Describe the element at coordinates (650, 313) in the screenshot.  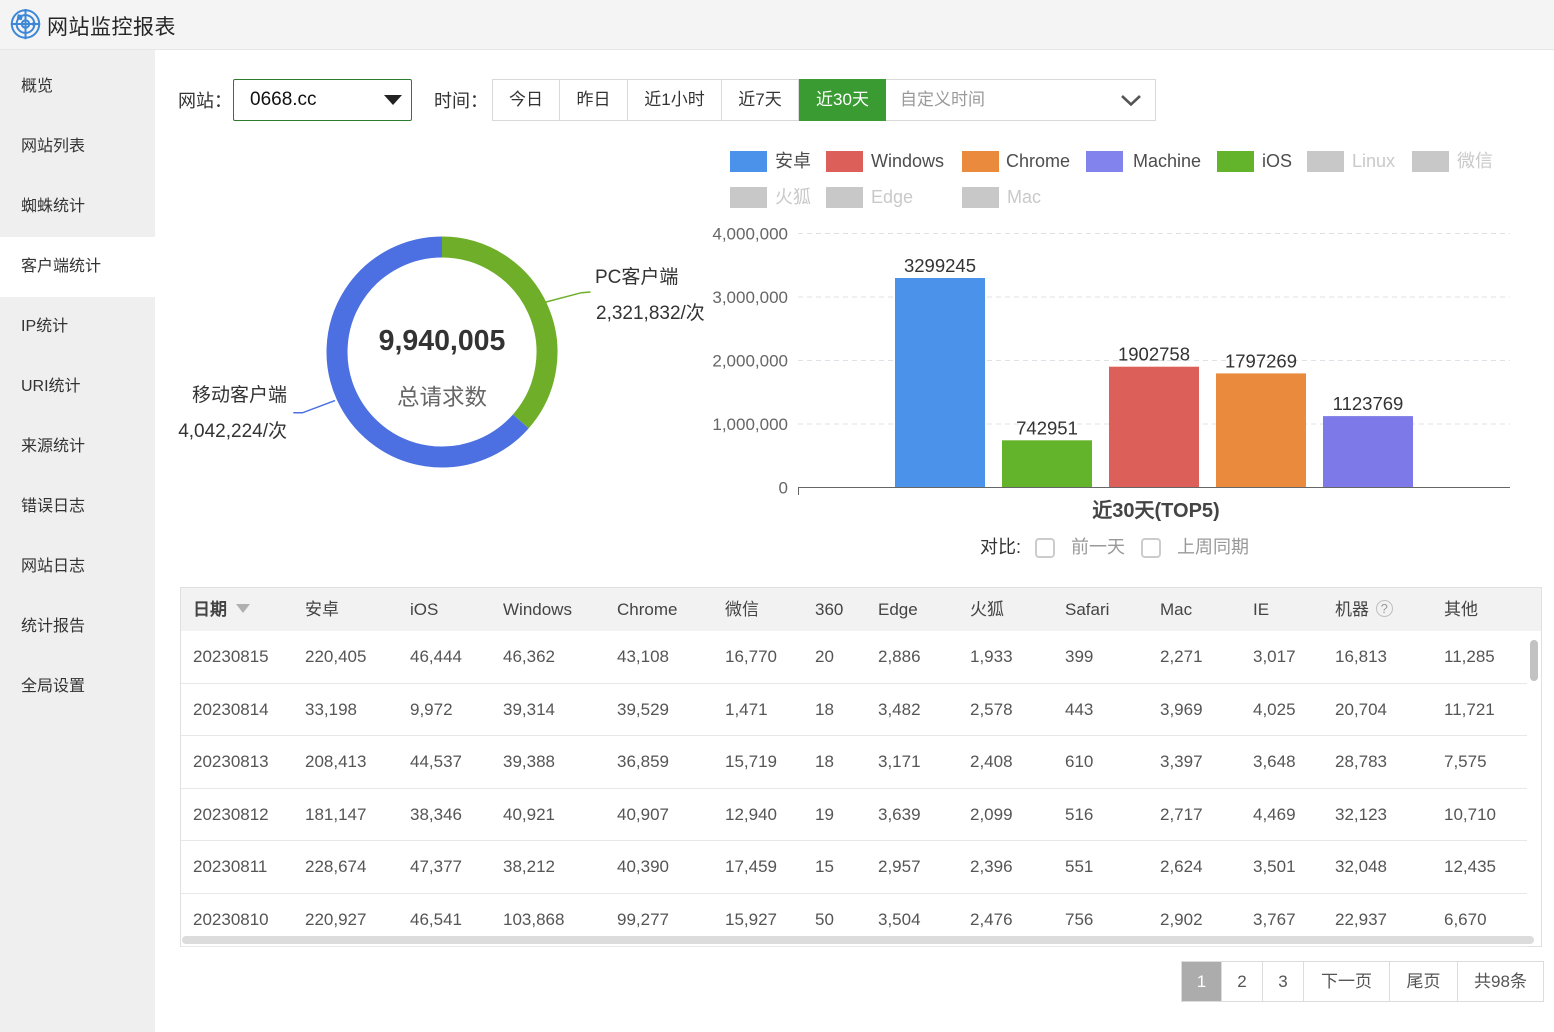
I see `svg-text: 2,321,832/次` at that location.